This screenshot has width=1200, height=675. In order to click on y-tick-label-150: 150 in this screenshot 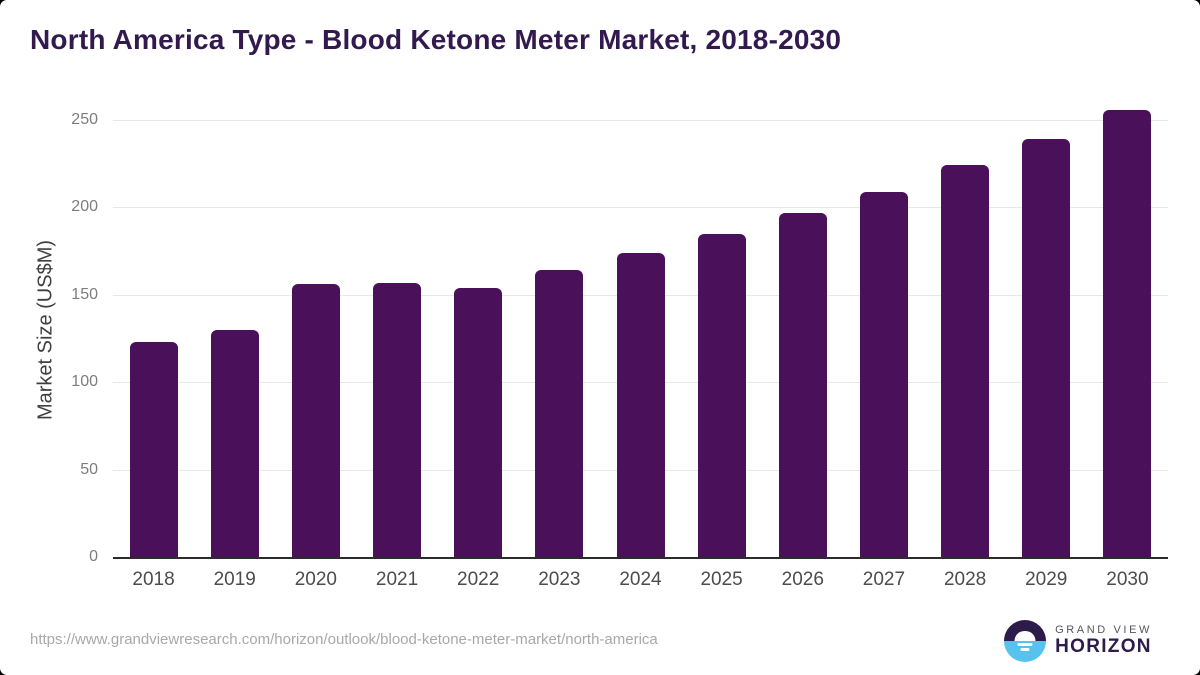, I will do `click(84, 294)`.